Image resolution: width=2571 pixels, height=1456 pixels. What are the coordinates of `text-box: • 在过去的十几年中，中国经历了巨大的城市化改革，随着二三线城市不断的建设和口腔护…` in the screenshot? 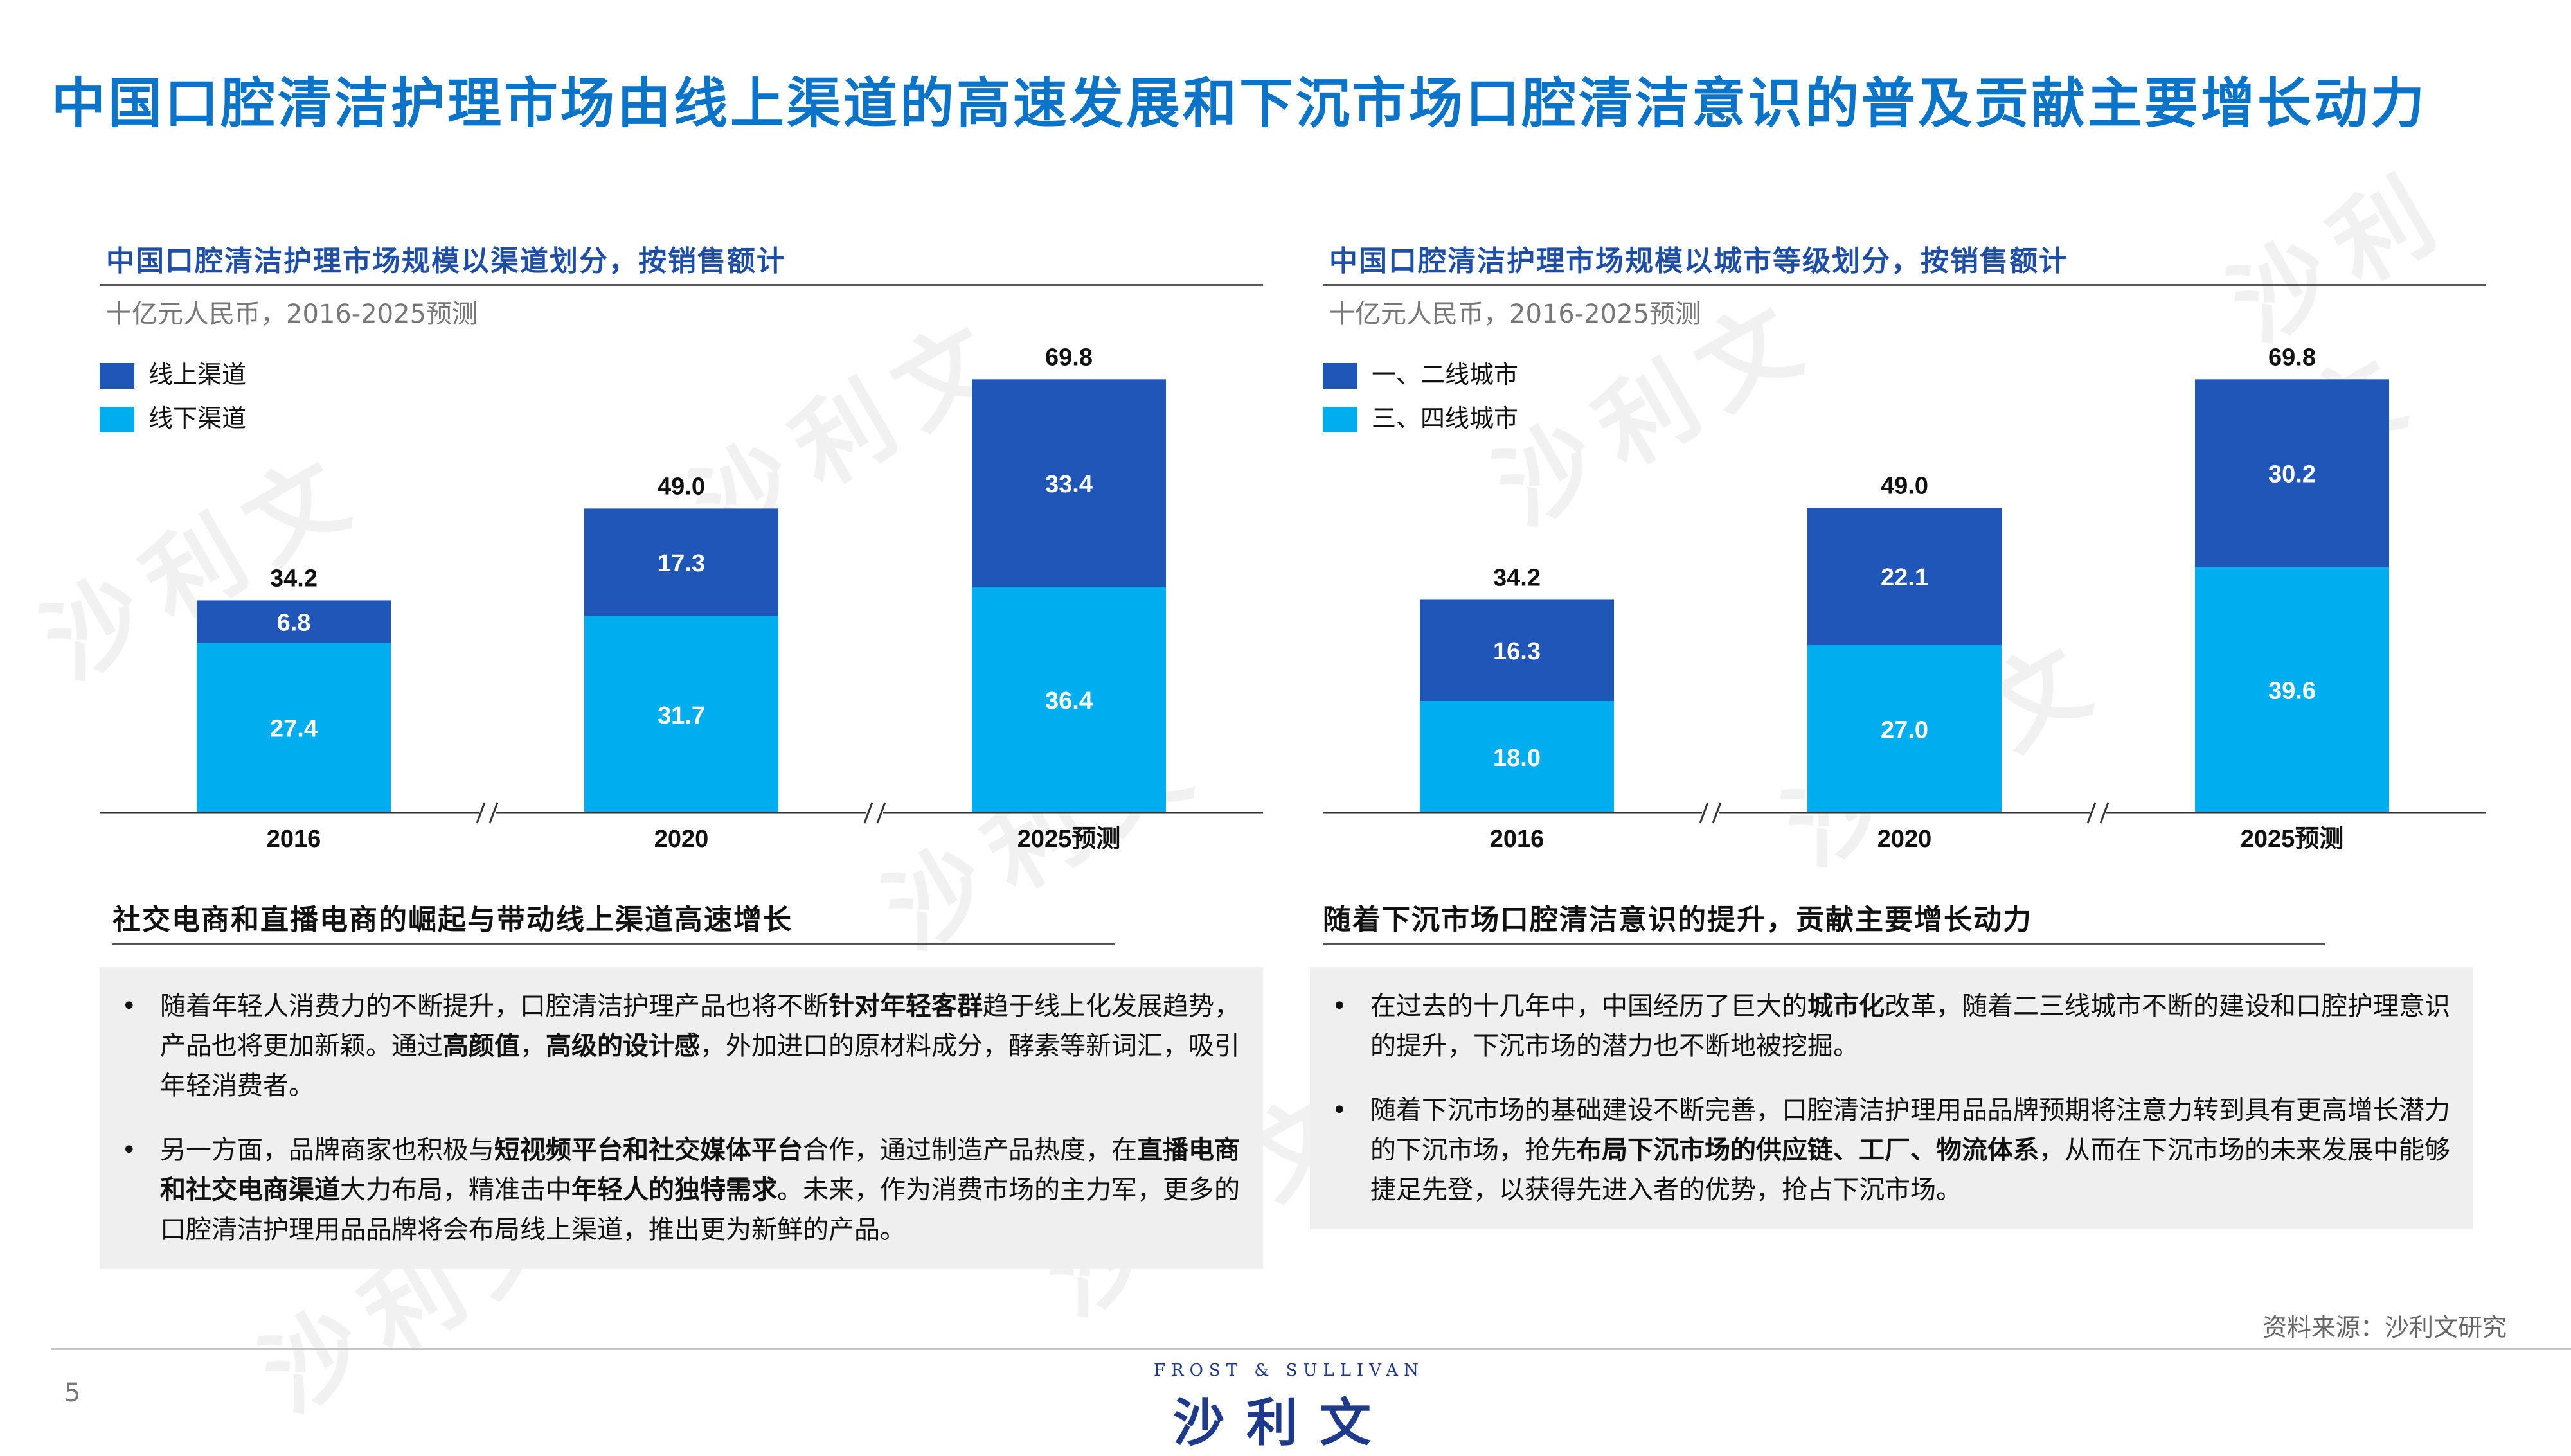 It's located at (1892, 1098).